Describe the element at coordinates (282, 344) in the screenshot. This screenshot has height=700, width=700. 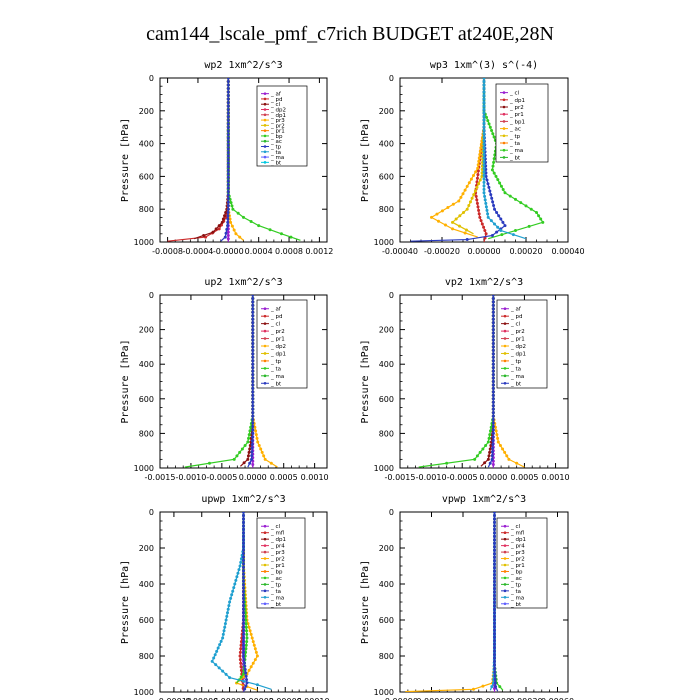
I see `legend-box` at that location.